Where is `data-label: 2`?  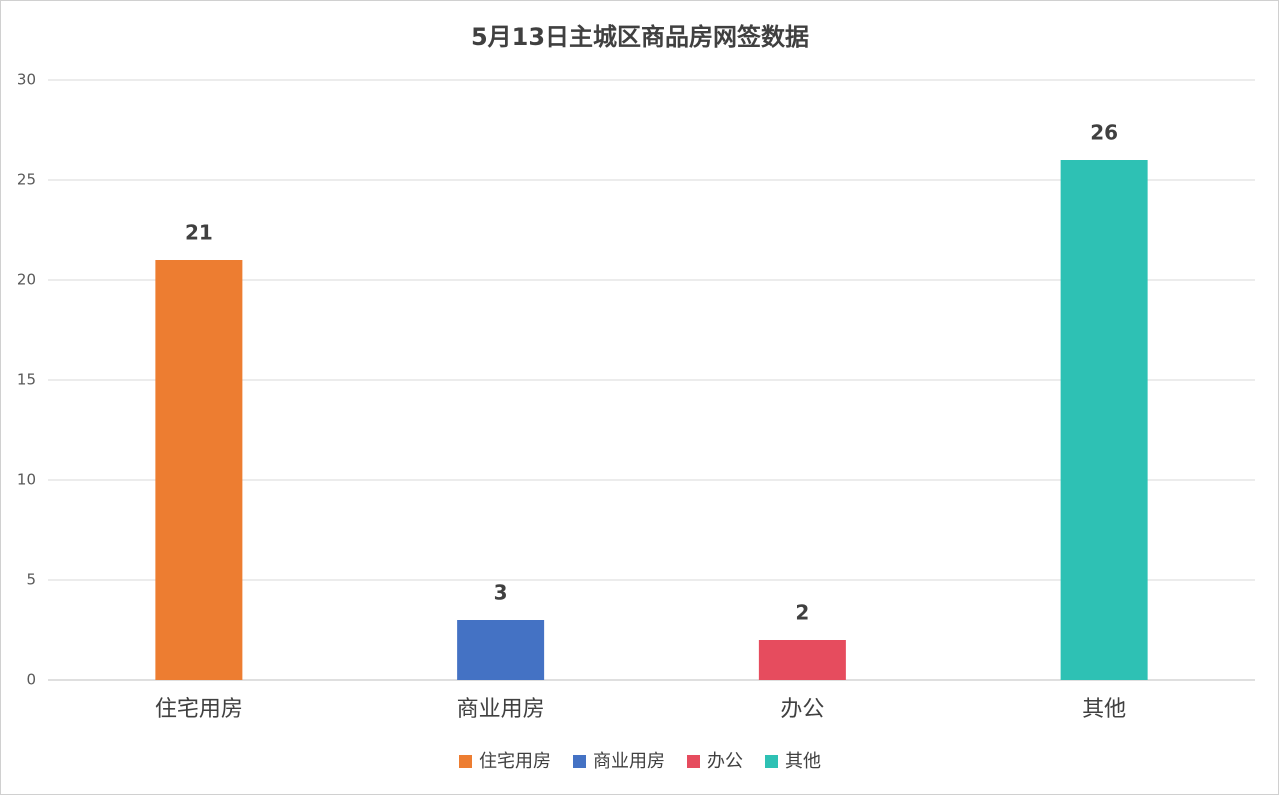 data-label: 2 is located at coordinates (802, 613).